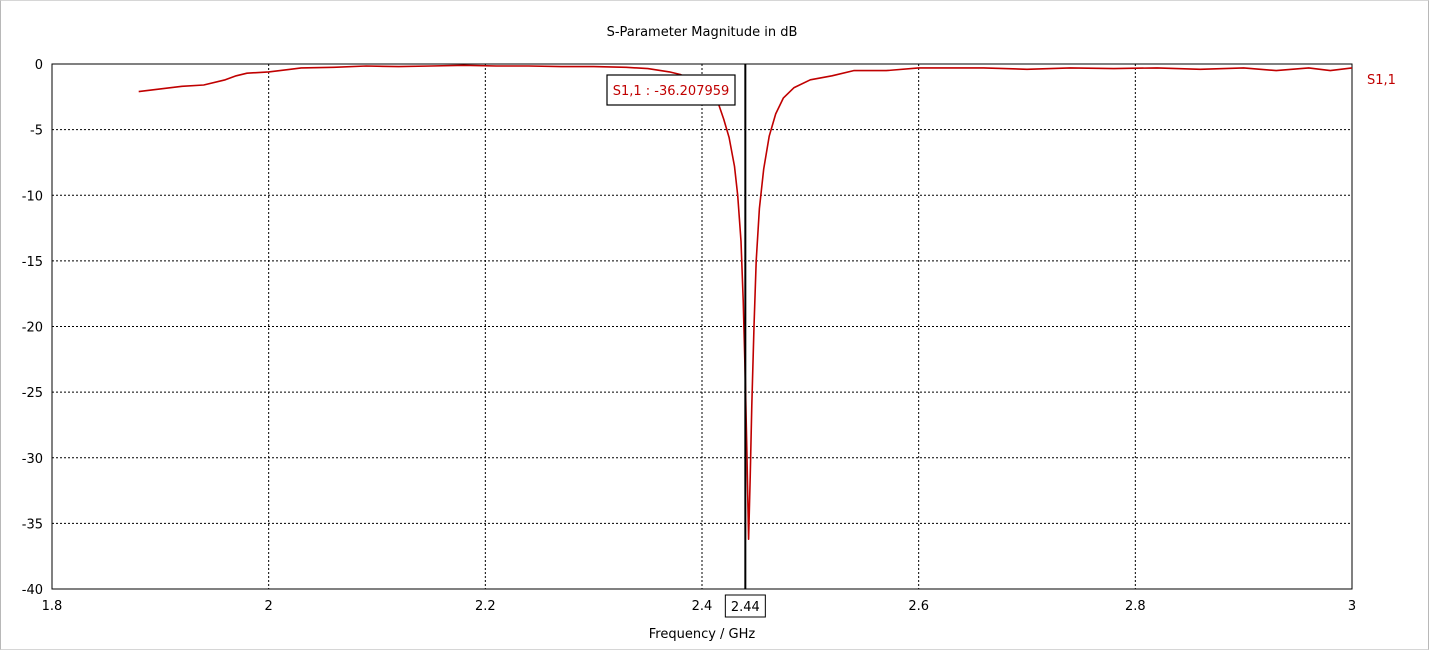 Image resolution: width=1429 pixels, height=650 pixels. I want to click on marker-value-box, so click(671, 90).